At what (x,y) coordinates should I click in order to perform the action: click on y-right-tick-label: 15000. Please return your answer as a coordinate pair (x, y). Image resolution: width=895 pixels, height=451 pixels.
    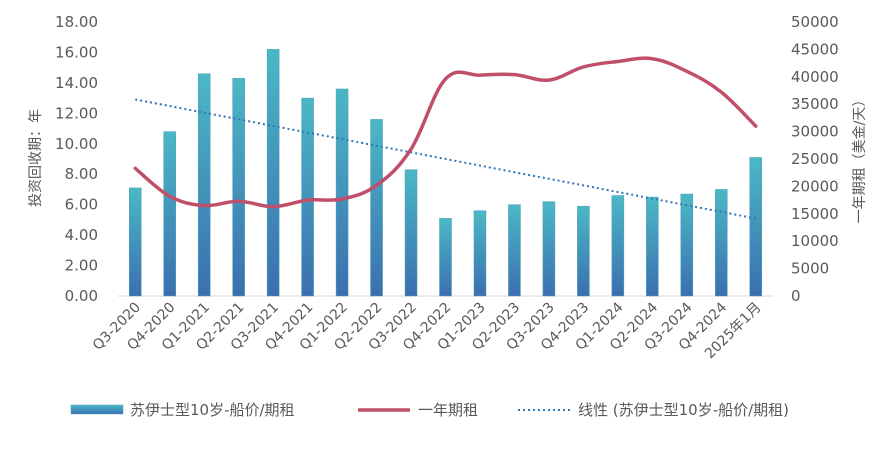
    Looking at the image, I should click on (815, 214).